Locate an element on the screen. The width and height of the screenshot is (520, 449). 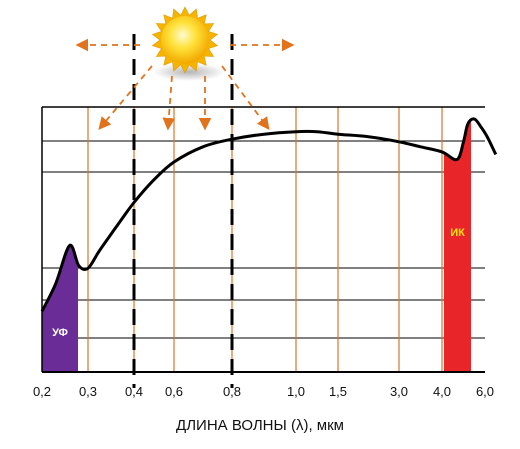
x-tick-label: 3,0 is located at coordinates (399, 391).